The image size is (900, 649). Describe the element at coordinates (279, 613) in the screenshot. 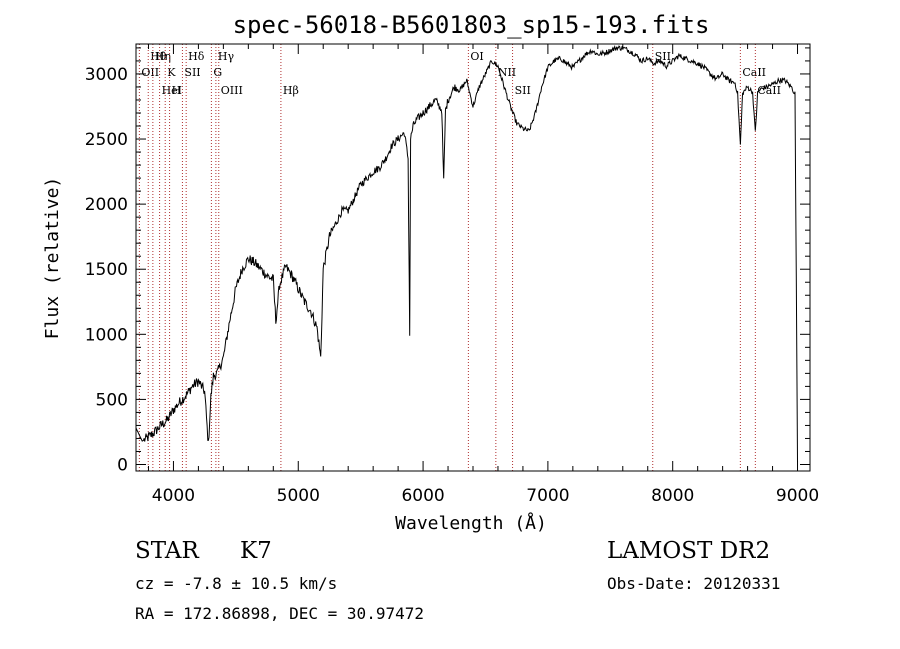

I see `coordinates: RA = 172.86898, DEC = 30.97472` at that location.